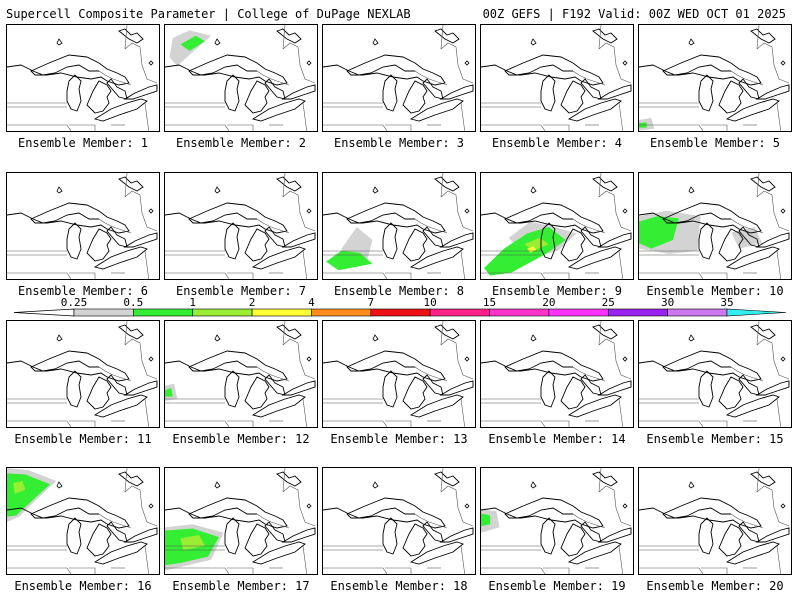  Describe the element at coordinates (715, 291) in the screenshot. I see `ensemble-member-label: Ensemble Member: 10` at that location.